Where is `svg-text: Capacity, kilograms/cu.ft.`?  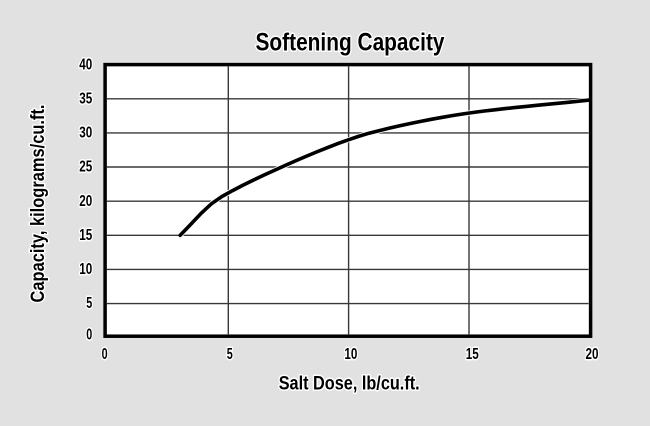 svg-text: Capacity, kilograms/cu.ft. is located at coordinates (38, 204).